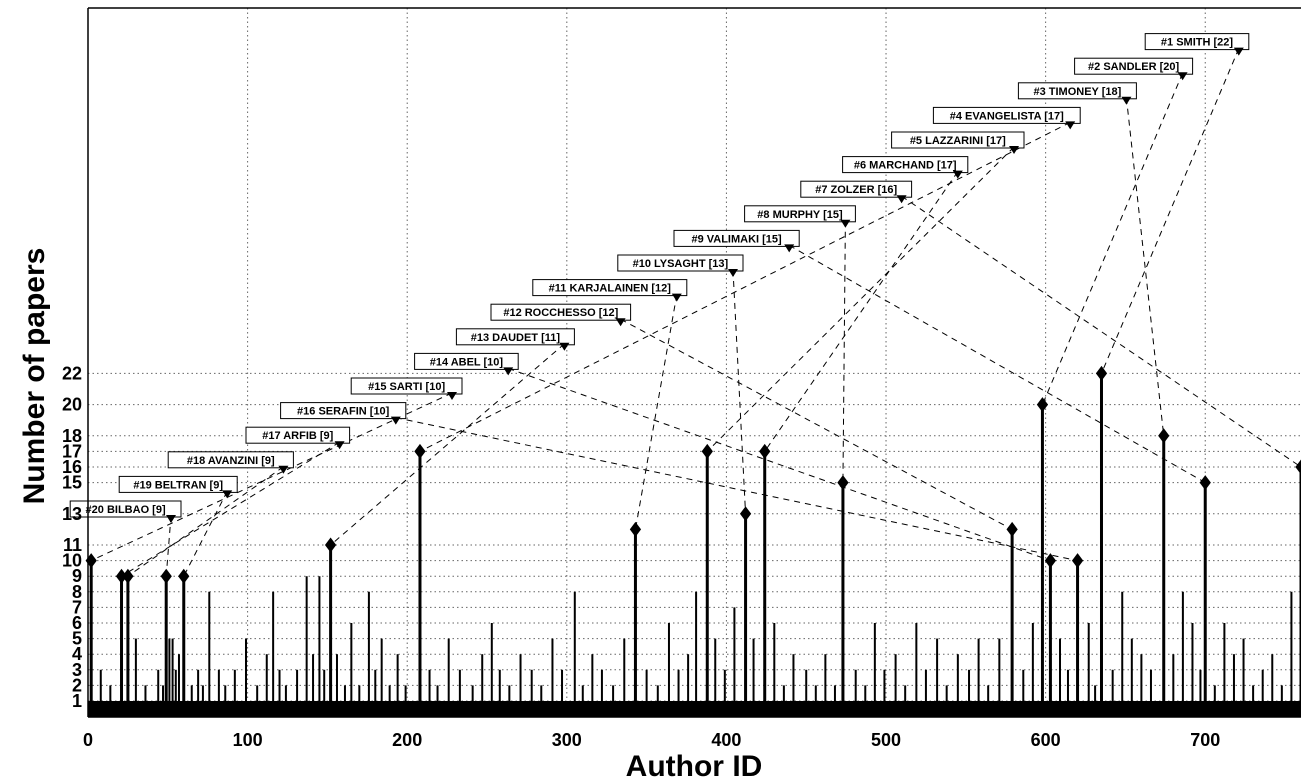 Image resolution: width=1301 pixels, height=783 pixels. I want to click on author-label: #8 MURPHY [15], so click(800, 215).